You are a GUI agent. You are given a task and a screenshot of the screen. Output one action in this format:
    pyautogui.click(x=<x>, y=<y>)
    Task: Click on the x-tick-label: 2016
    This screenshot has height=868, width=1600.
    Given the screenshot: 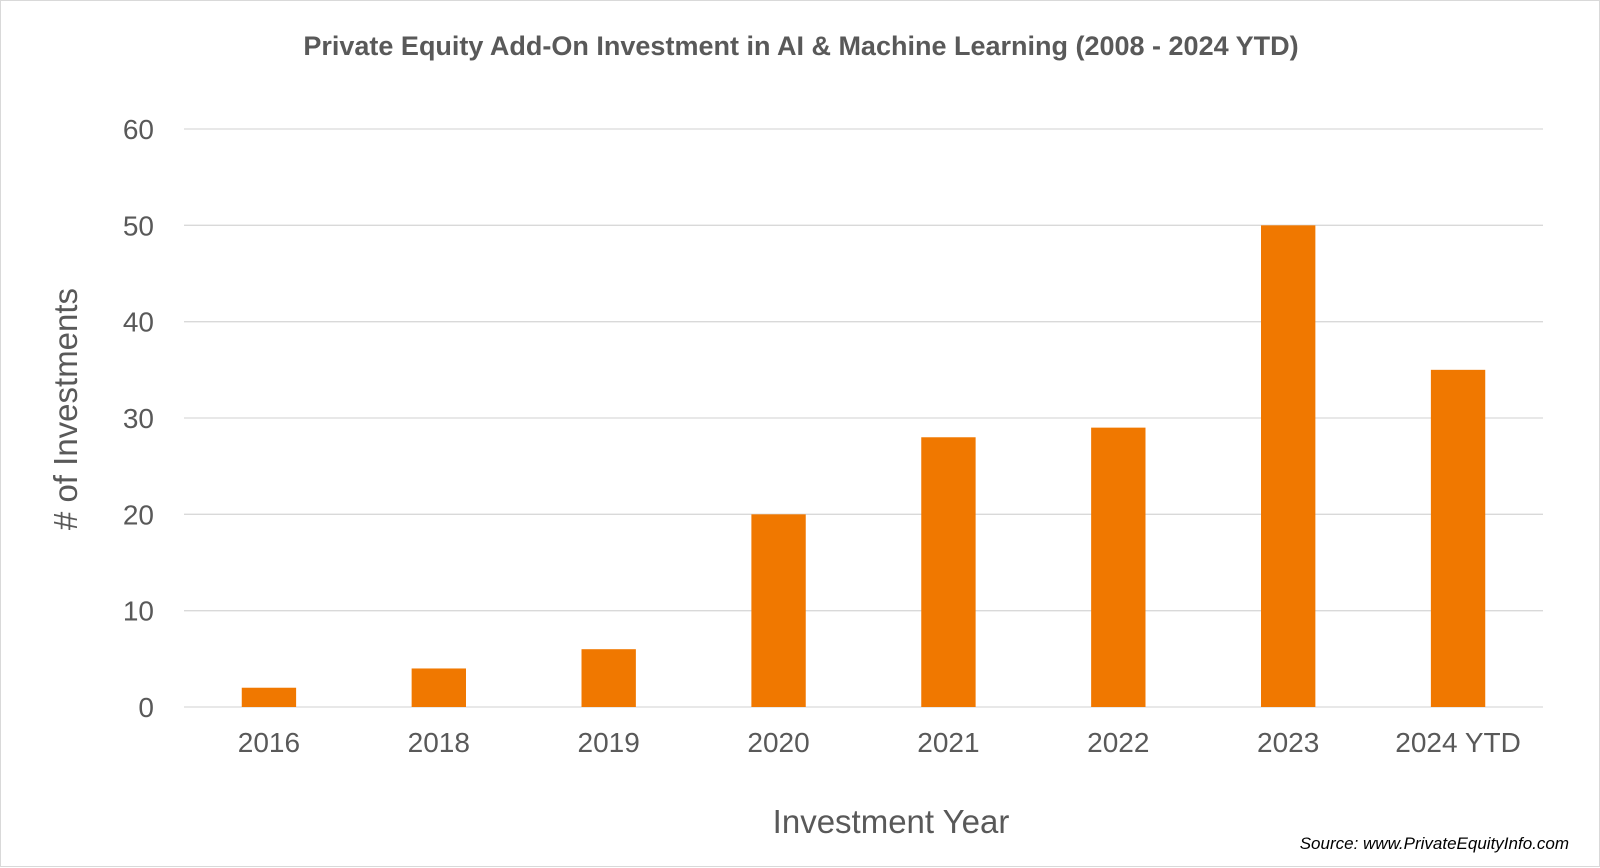 What is the action you would take?
    pyautogui.click(x=269, y=742)
    